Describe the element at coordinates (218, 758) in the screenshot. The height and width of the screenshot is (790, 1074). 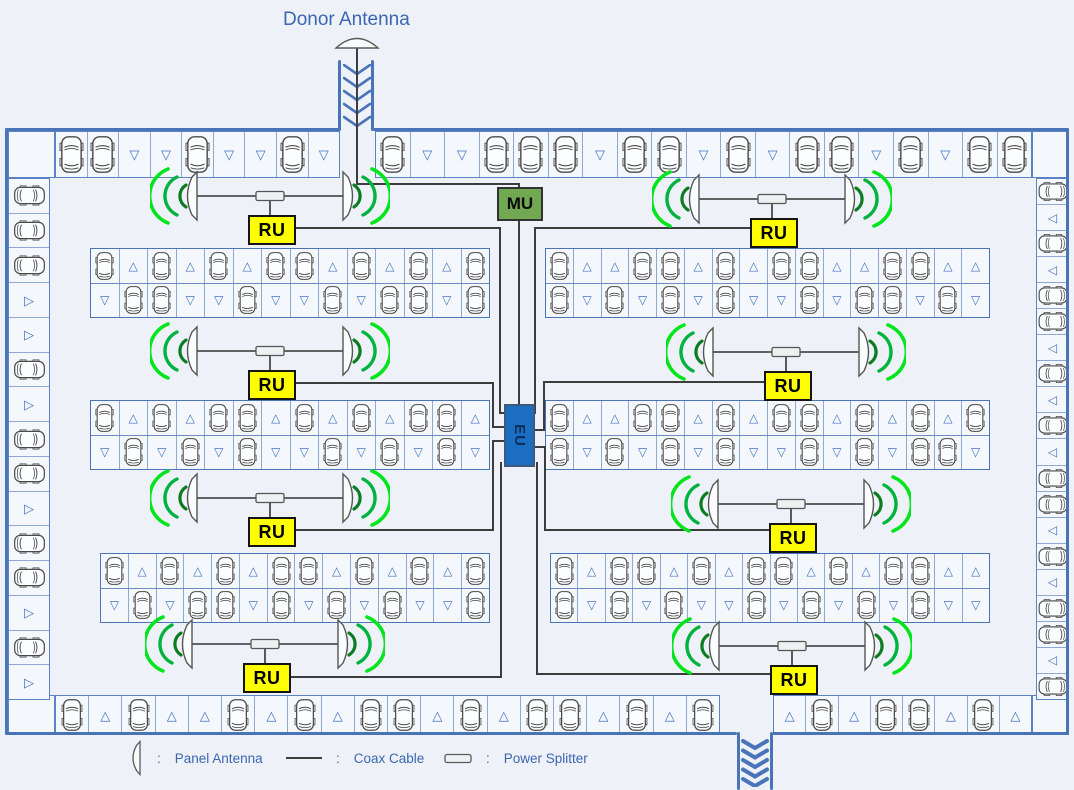
I see `legend-label-panel-antenna: Panel Antenna` at that location.